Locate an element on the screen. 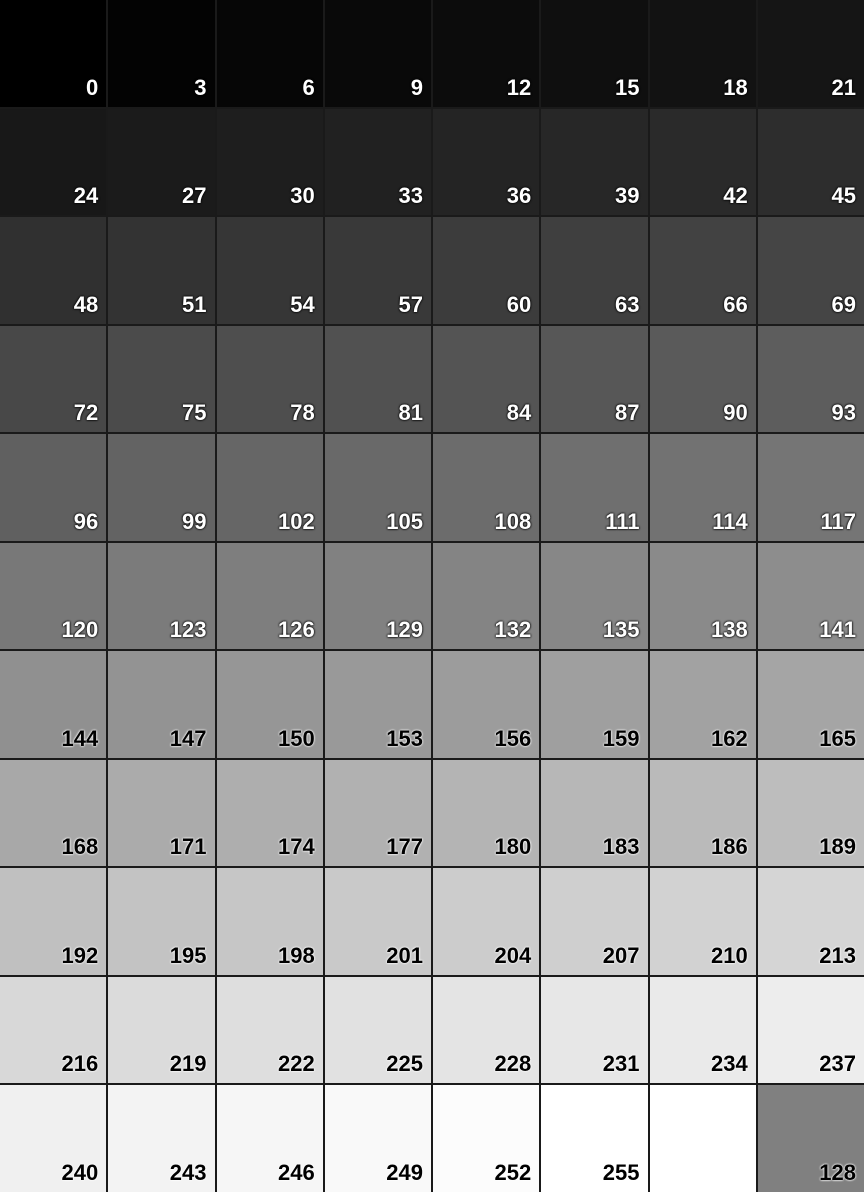 The width and height of the screenshot is (864, 1192). swatch-label: 204 is located at coordinates (513, 955).